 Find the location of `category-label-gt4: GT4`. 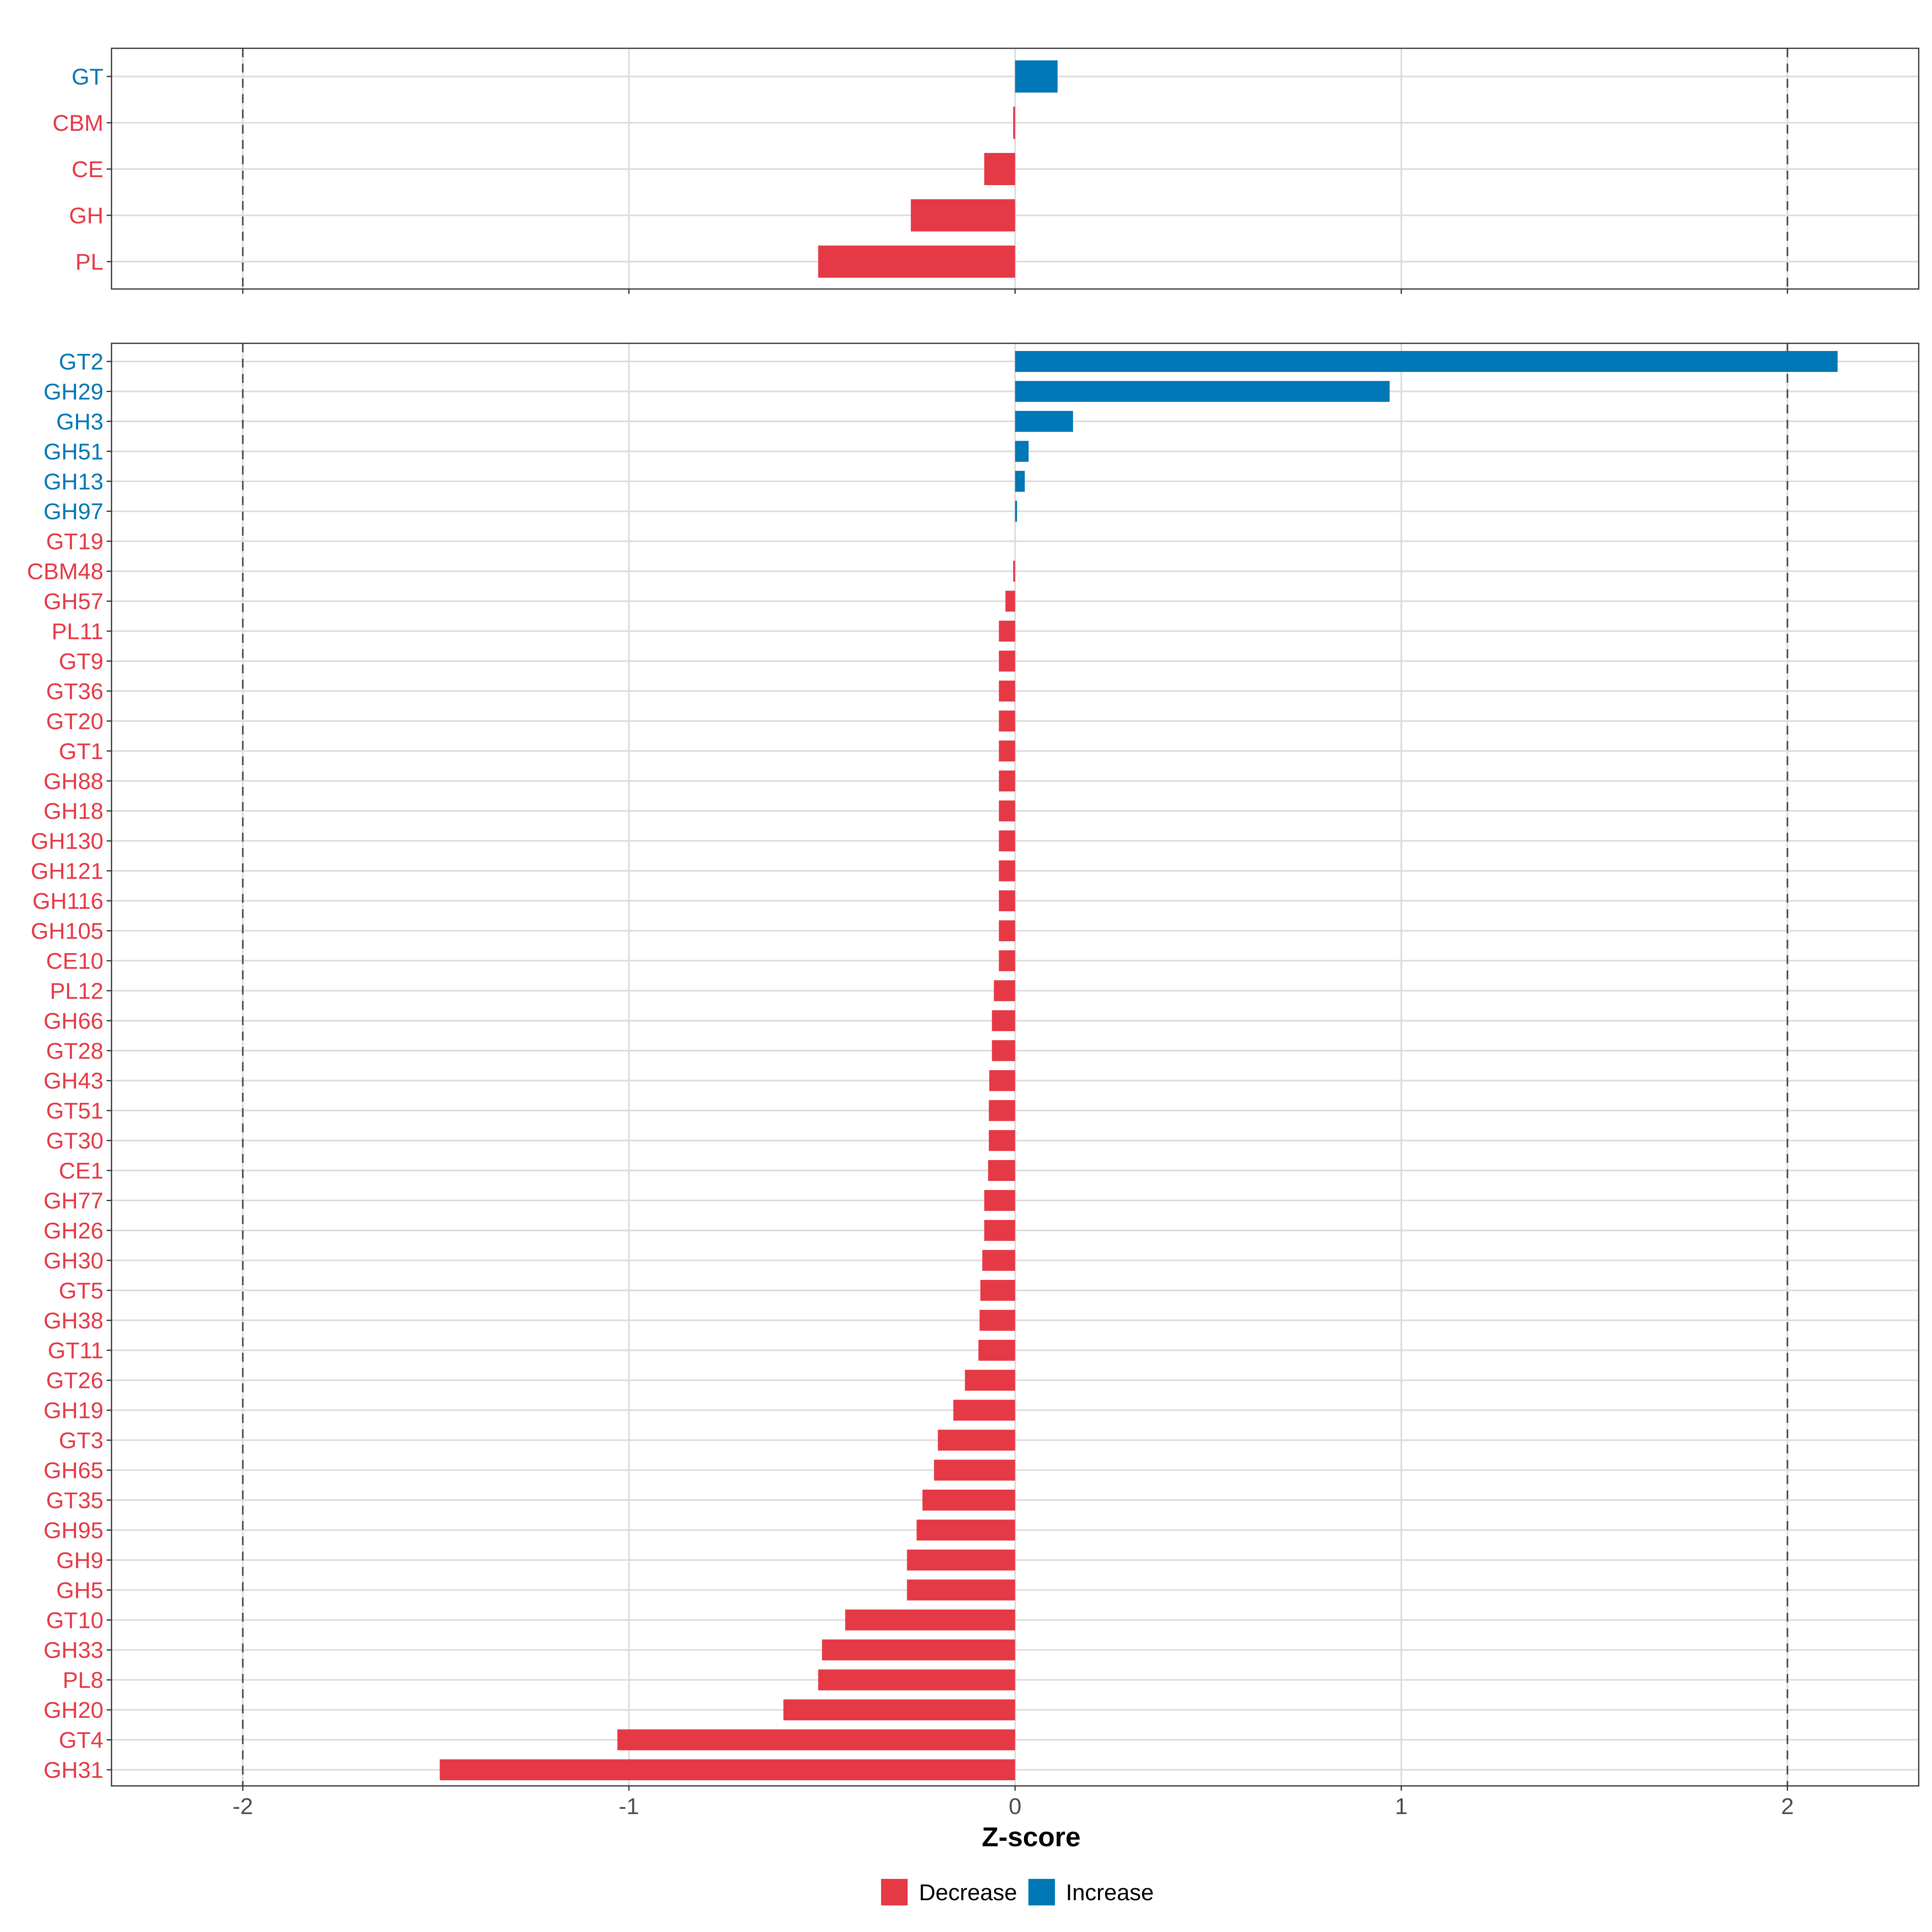

category-label-gt4: GT4 is located at coordinates (81, 1740).